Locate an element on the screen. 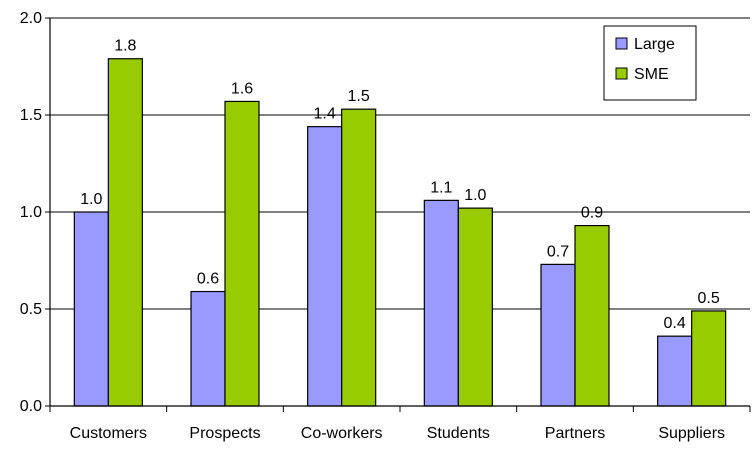 The width and height of the screenshot is (752, 452). data-label: 1.5 is located at coordinates (359, 96).